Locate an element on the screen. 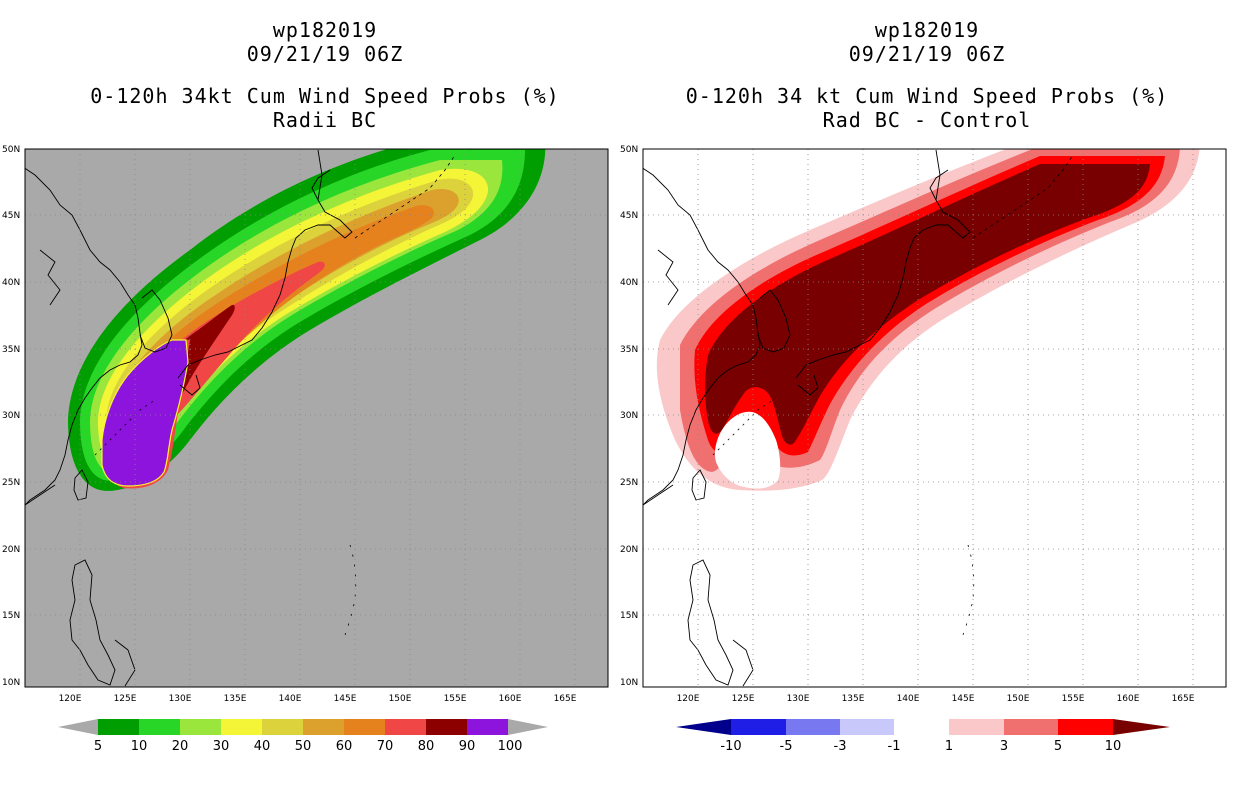 This screenshot has width=1236, height=800. right-datetime: 09/21/19 06Z is located at coordinates (927, 54).